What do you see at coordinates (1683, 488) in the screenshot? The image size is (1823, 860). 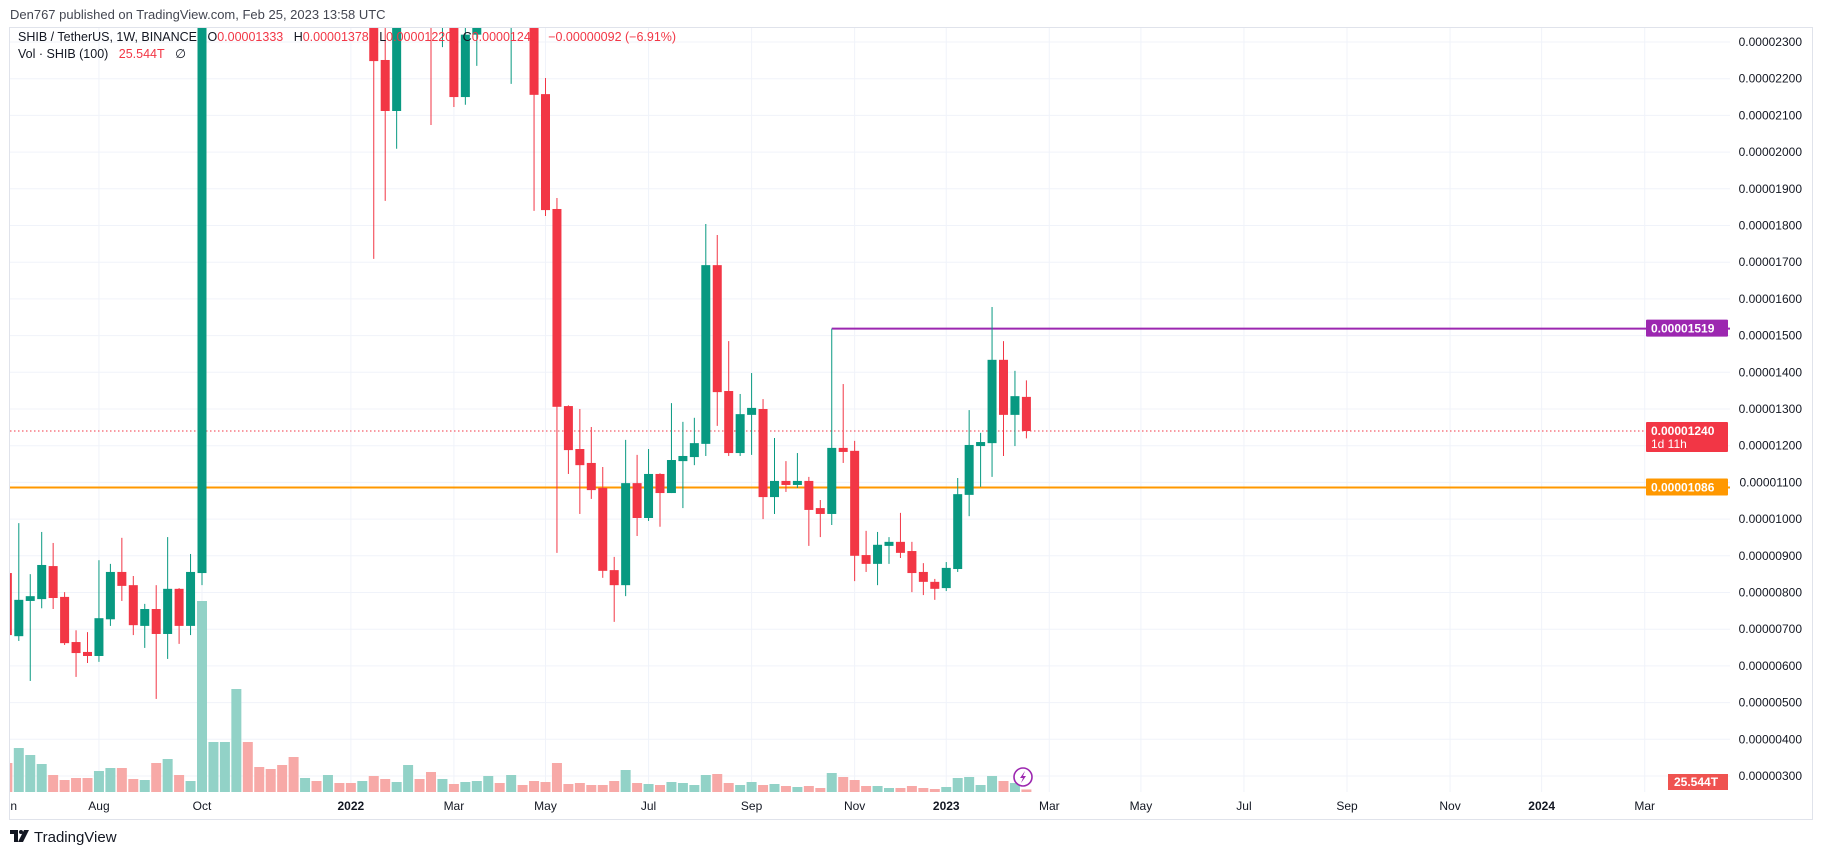 I see `support-price-badge-text: 0.00001086` at bounding box center [1683, 488].